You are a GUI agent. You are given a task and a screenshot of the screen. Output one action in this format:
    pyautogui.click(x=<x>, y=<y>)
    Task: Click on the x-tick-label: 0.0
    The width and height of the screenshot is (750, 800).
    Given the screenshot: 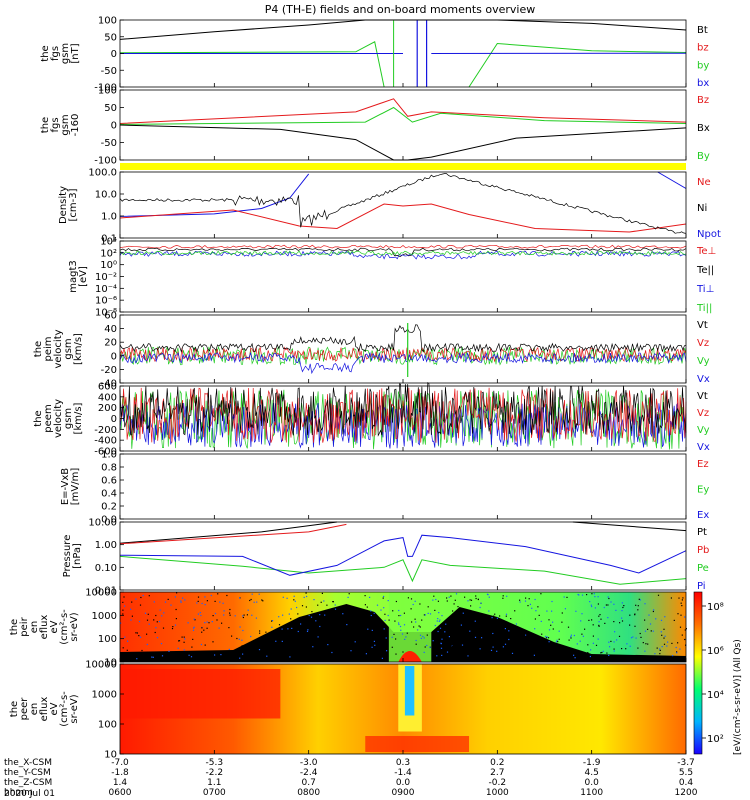 What is the action you would take?
    pyautogui.click(x=592, y=783)
    